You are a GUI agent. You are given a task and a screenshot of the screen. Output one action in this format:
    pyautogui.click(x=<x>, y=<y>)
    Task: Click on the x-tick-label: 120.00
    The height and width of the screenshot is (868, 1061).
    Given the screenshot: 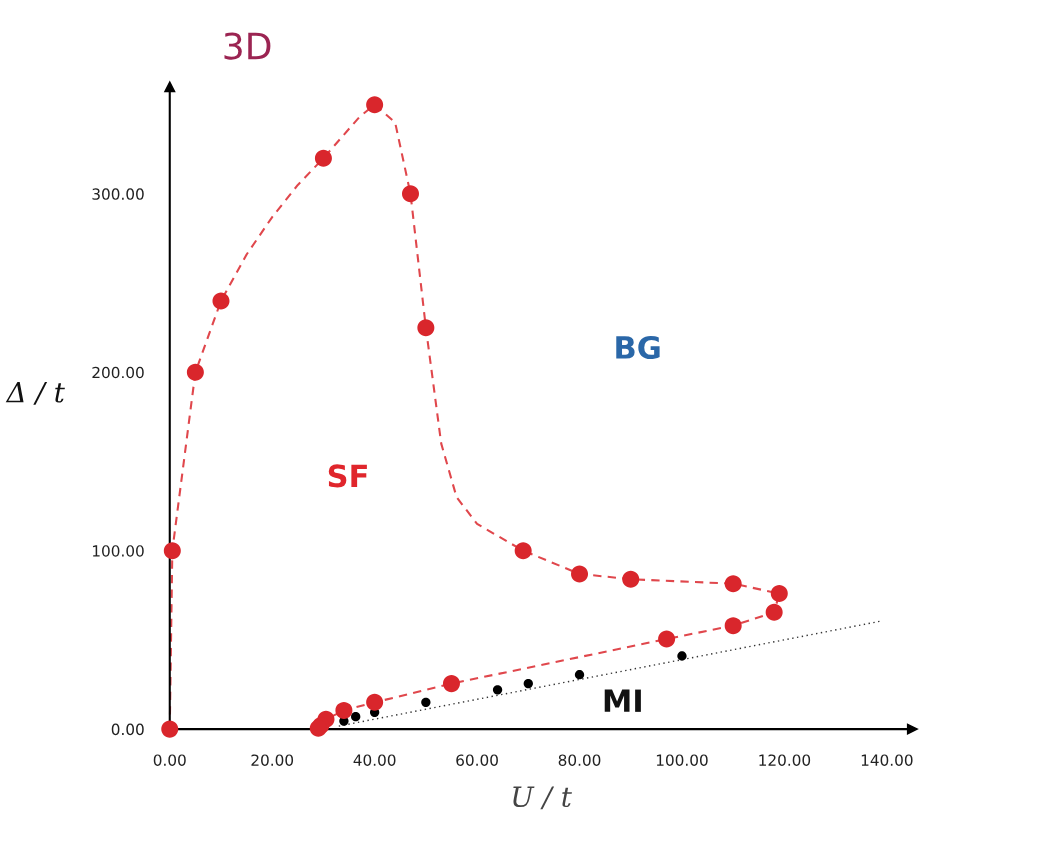 What is the action you would take?
    pyautogui.click(x=785, y=760)
    